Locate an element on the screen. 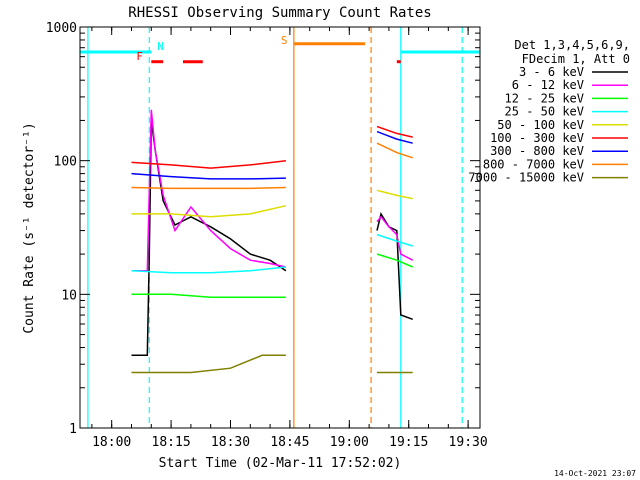 This screenshot has width=640, height=480. footer-timestamp: 14-Oct-2021 23:07 is located at coordinates (595, 473).